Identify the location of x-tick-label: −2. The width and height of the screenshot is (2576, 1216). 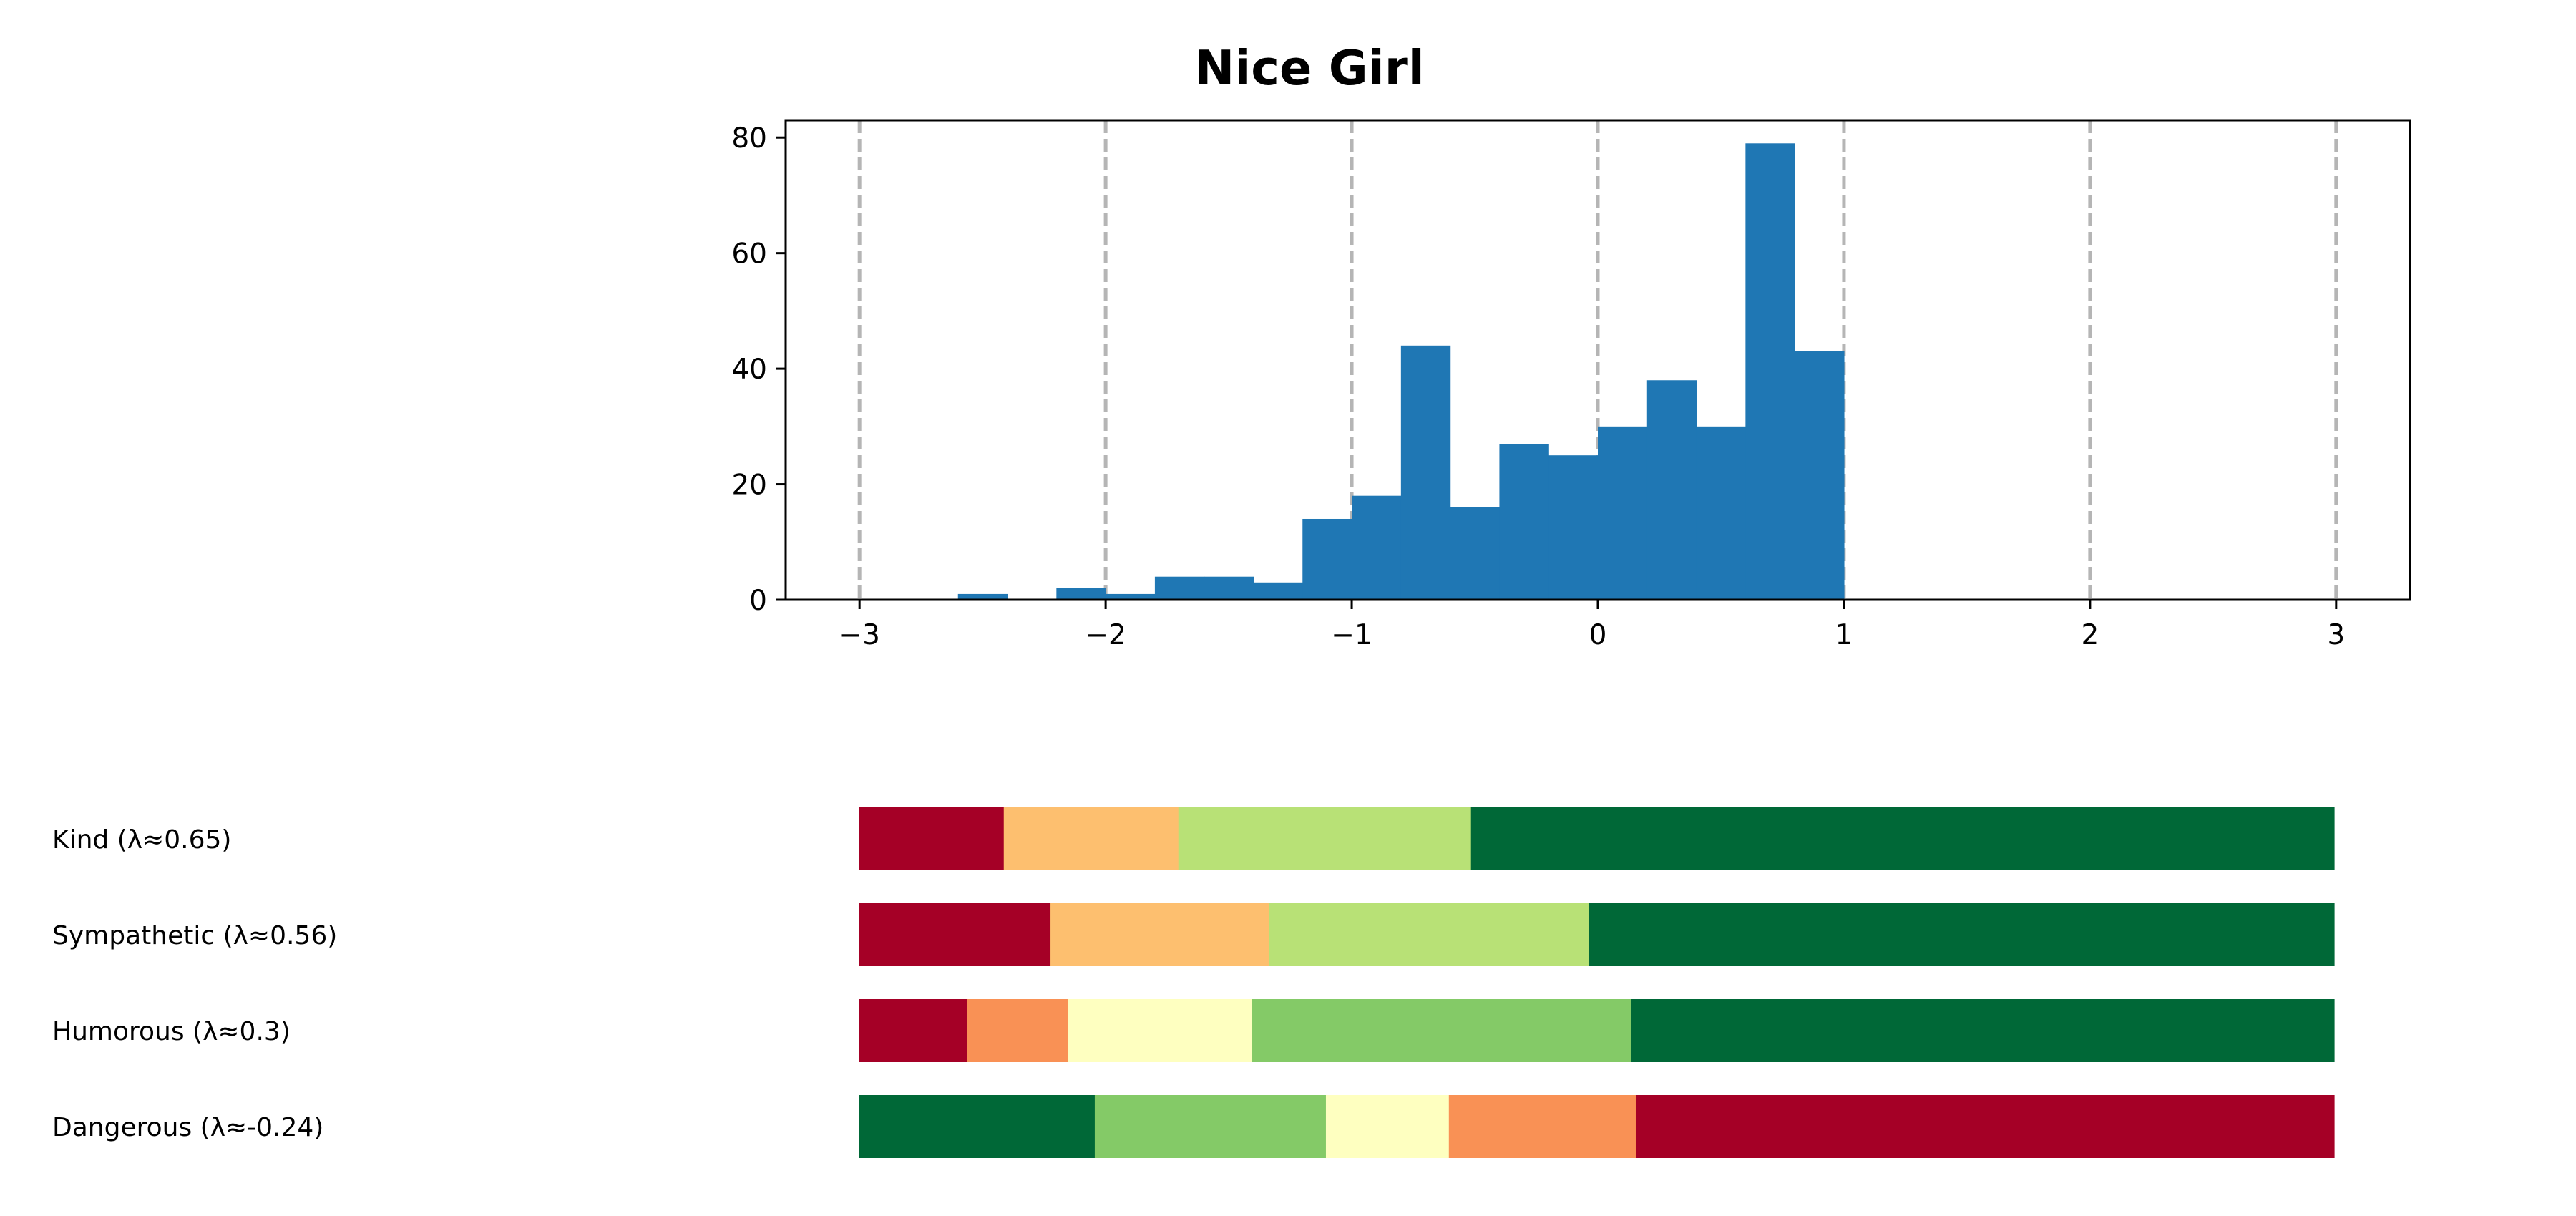
(1105, 635).